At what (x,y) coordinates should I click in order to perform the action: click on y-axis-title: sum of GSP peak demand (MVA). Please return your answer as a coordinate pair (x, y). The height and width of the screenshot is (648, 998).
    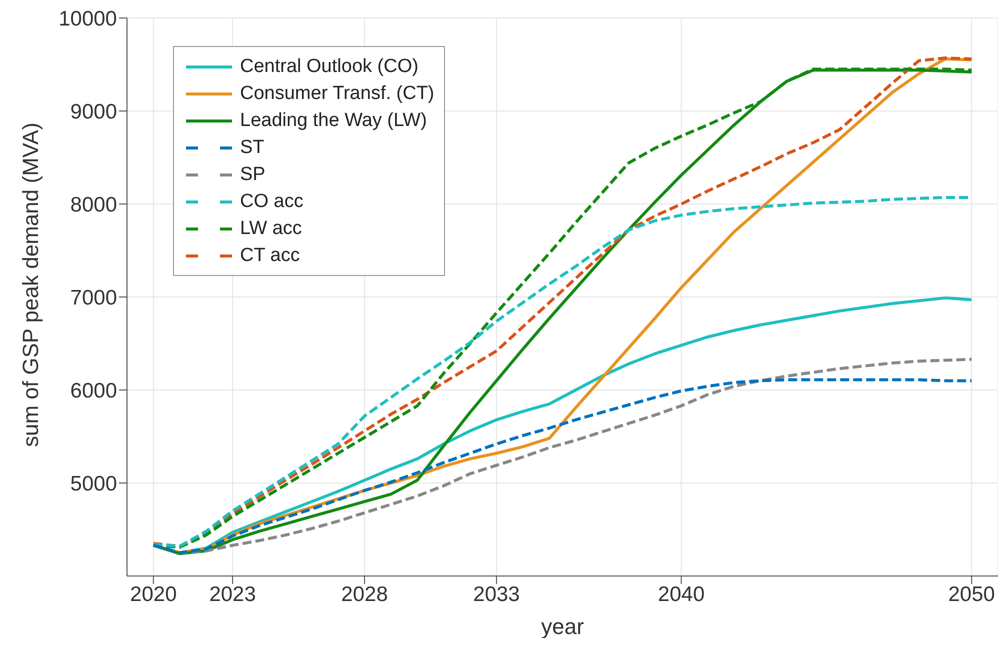
    Looking at the image, I should click on (30, 284).